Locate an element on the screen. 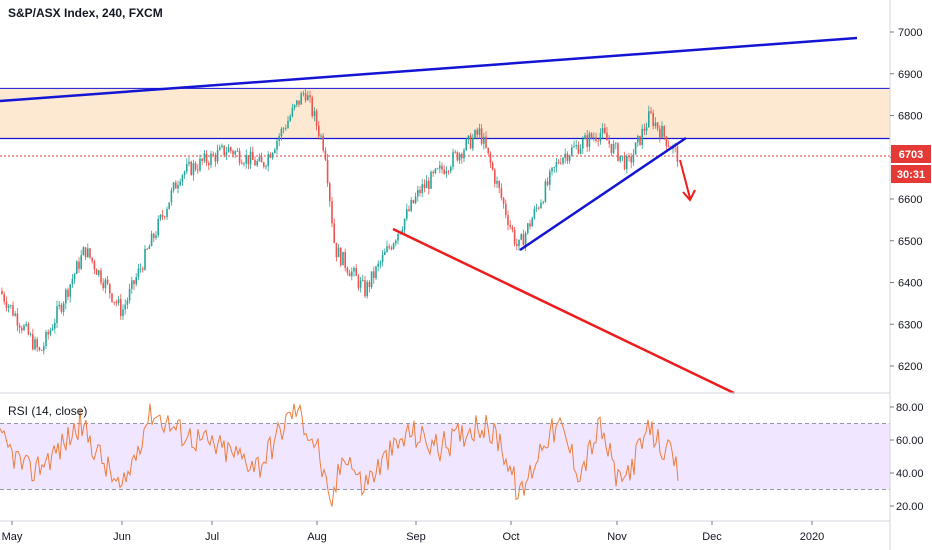  last-price-tag-text: 6703 is located at coordinates (911, 155).